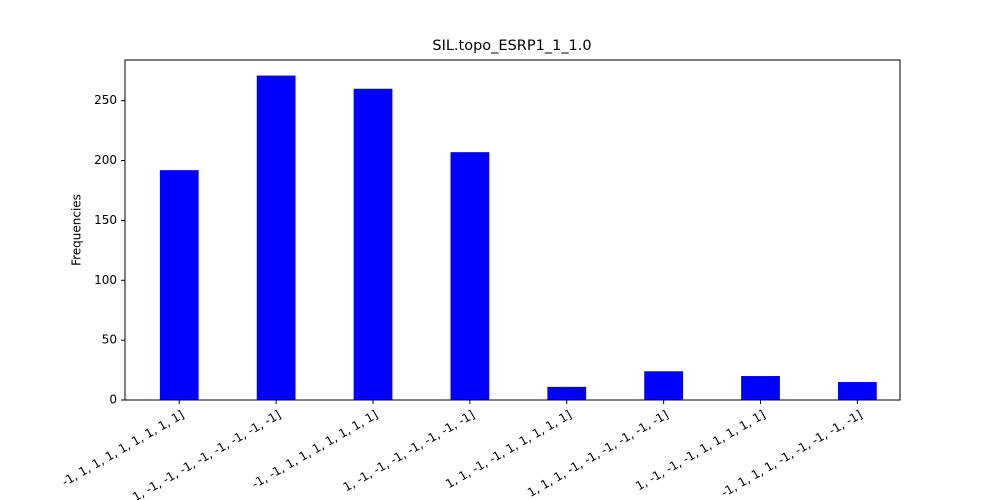  What do you see at coordinates (105, 280) in the screenshot?
I see `y-tick-label: 100` at bounding box center [105, 280].